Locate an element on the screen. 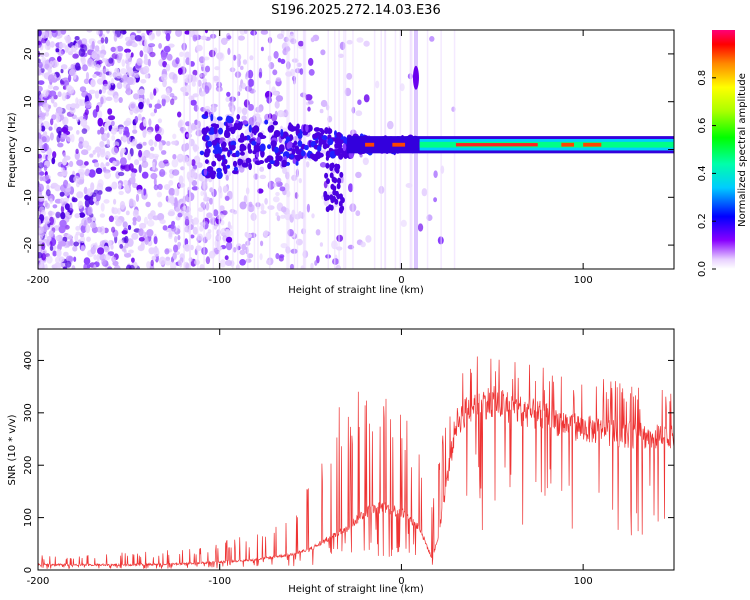  carrier-band-inner is located at coordinates (546, 144).